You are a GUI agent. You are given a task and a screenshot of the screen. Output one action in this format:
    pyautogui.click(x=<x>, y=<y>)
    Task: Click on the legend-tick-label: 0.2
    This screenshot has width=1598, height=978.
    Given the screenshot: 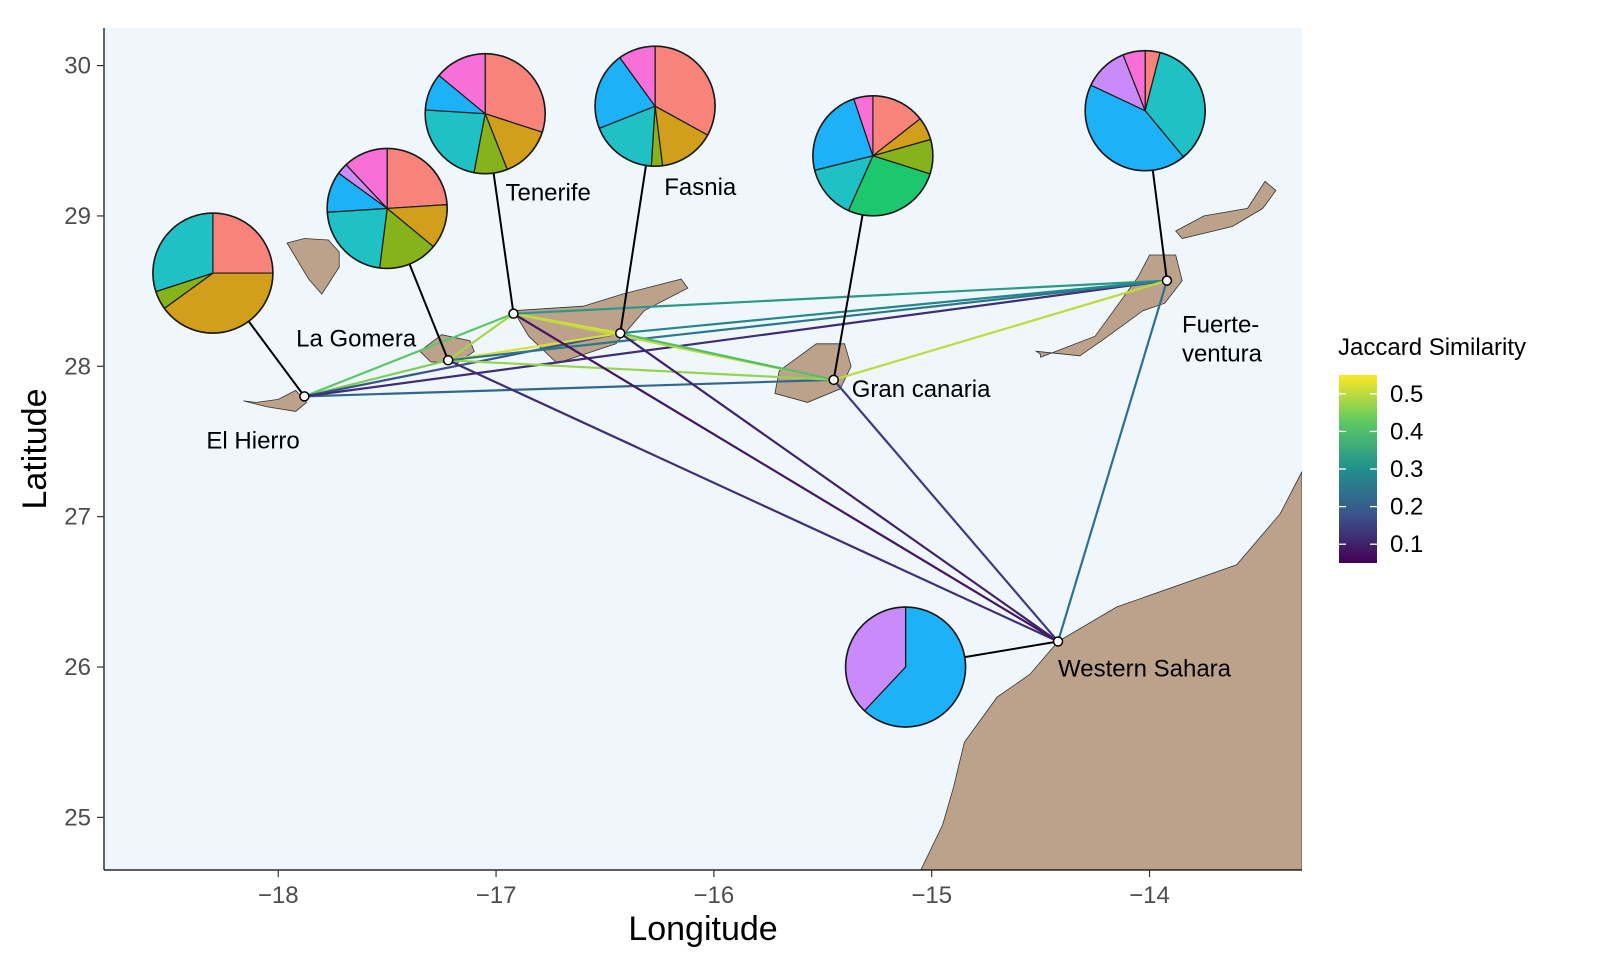 What is the action you would take?
    pyautogui.click(x=1406, y=507)
    